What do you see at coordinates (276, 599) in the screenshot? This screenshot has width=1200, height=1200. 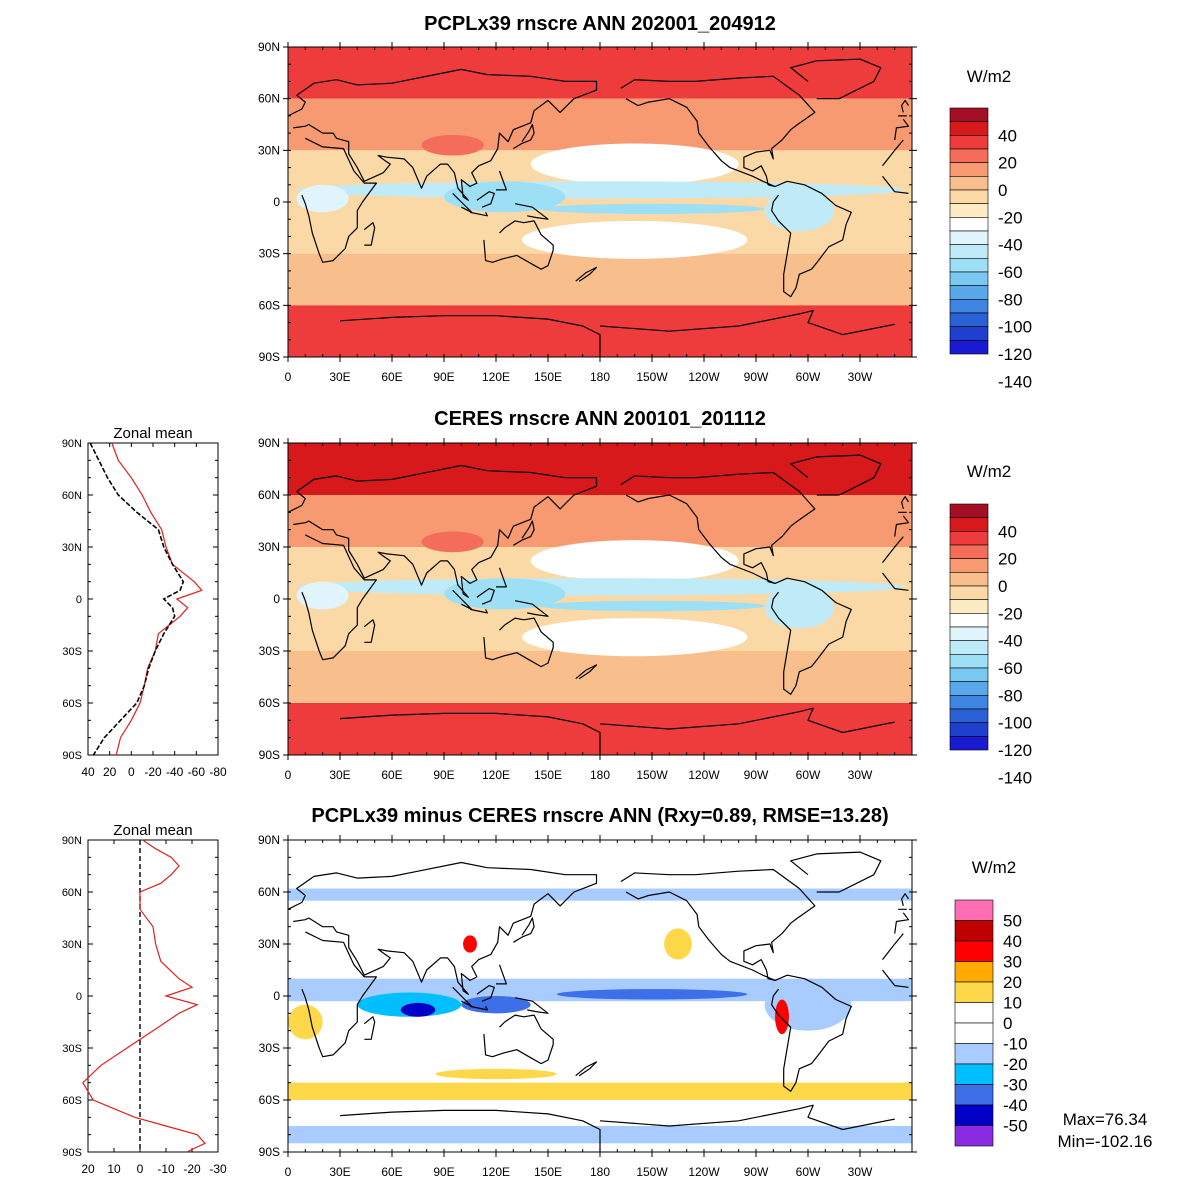 I see `lat-tick-label: 0` at bounding box center [276, 599].